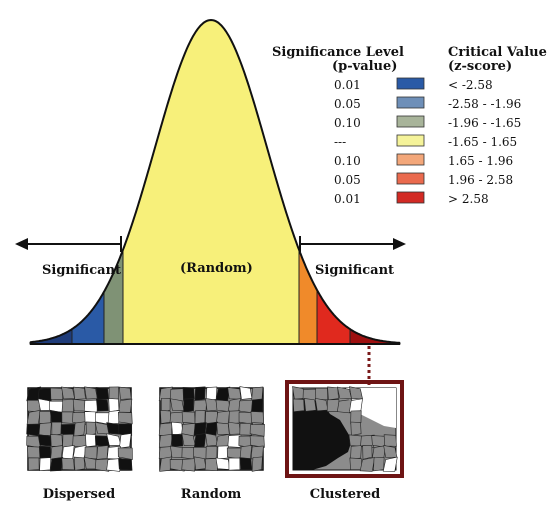 Image resolution: width=550 pixels, height=519 pixels. What do you see at coordinates (497, 52) in the screenshot?
I see `legend-header-critical: Critical Value` at bounding box center [497, 52].